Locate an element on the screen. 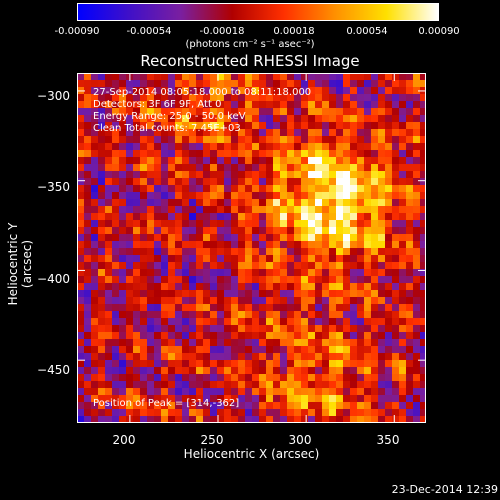 The height and width of the screenshot is (500, 500). y-tick-label: −400 is located at coordinates (53, 279).